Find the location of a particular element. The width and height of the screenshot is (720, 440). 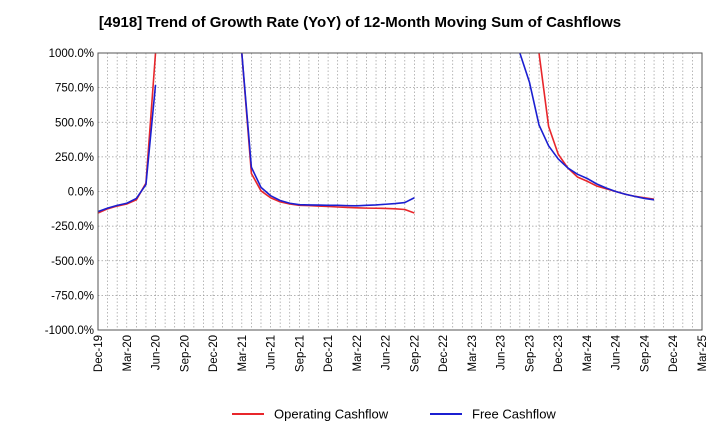

x-tick-label: Mar-21 is located at coordinates (243, 353).